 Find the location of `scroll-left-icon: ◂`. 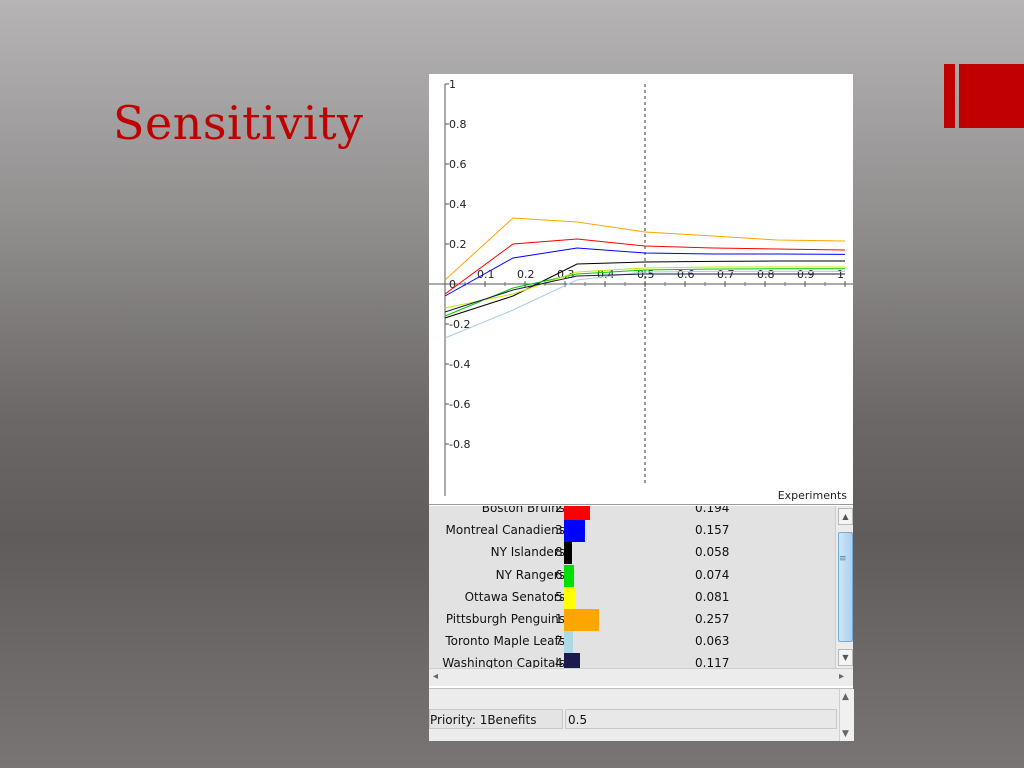

scroll-left-icon: ◂ is located at coordinates (436, 676).